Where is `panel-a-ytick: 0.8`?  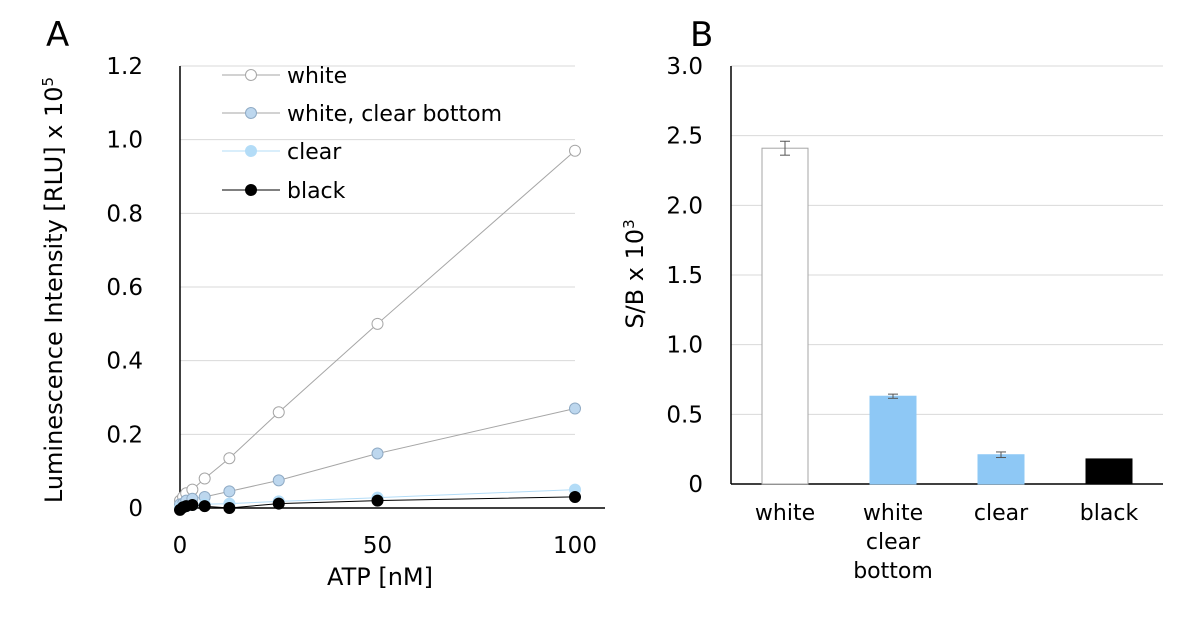 panel-a-ytick: 0.8 is located at coordinates (124, 214).